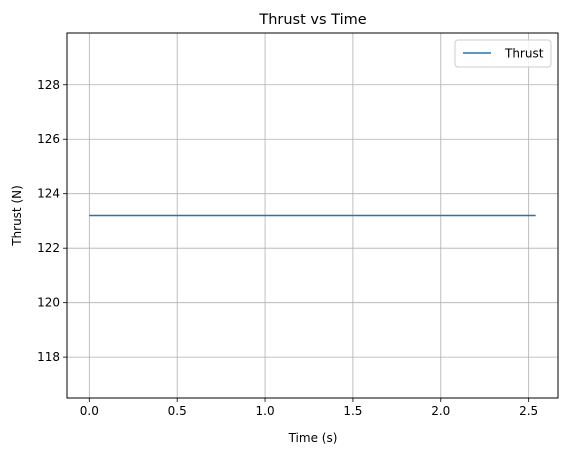 The height and width of the screenshot is (455, 571). Describe the element at coordinates (528, 411) in the screenshot. I see `x-tick-label: 2.5` at that location.